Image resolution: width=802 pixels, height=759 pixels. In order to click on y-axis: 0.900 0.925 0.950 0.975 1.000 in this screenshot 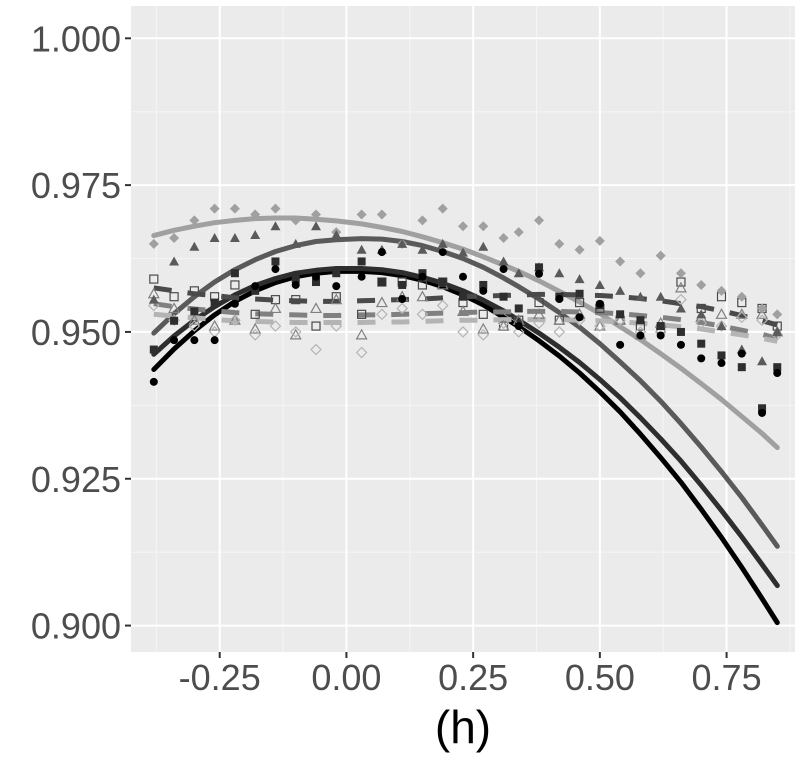, I will do `click(81, 332)`.